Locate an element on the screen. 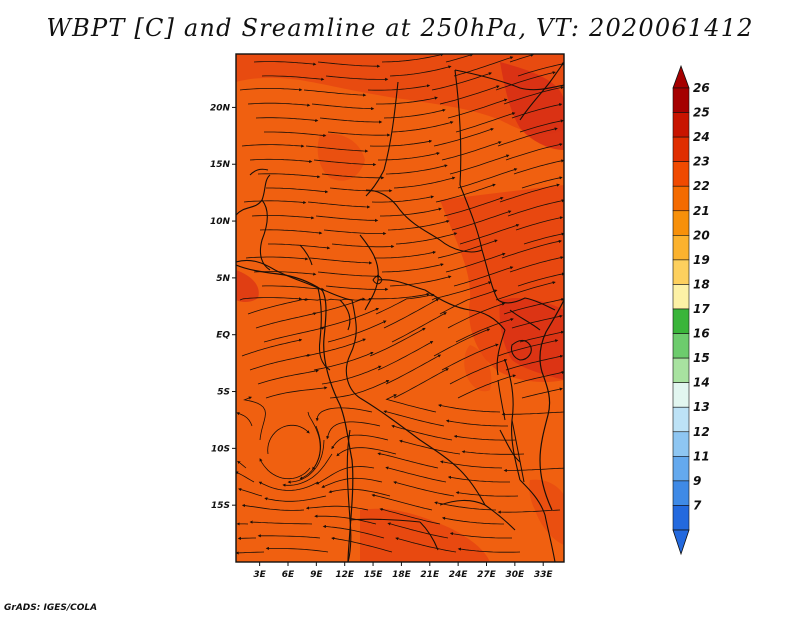  colorbar-label: 13 is located at coordinates (701, 407).